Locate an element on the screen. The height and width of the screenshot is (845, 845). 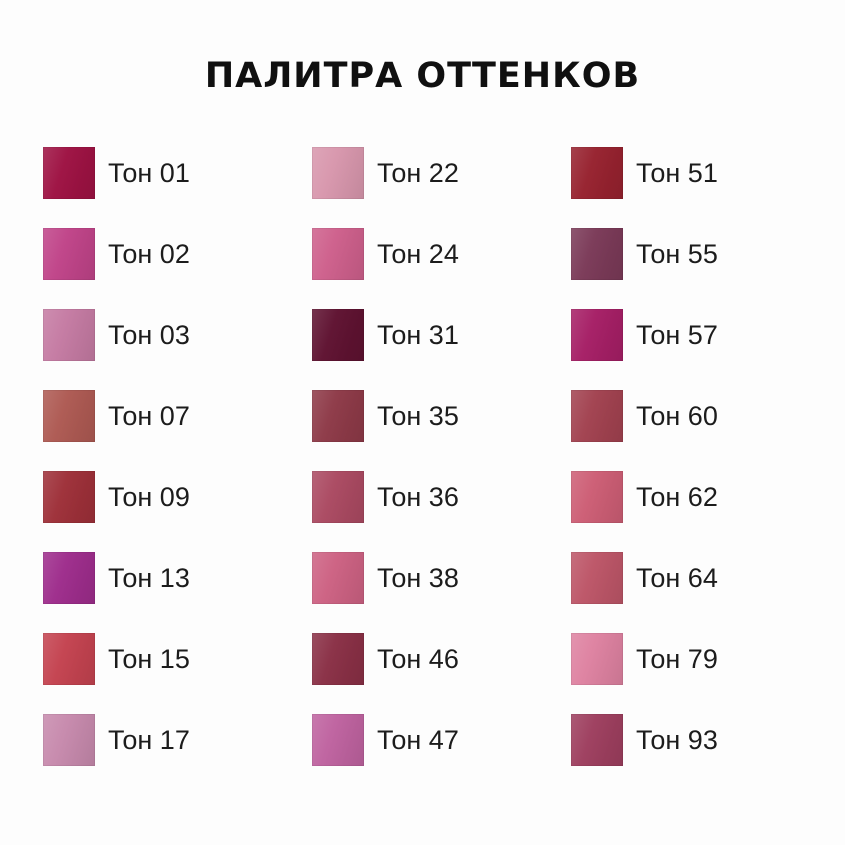
palette-item: Тон 24 is located at coordinates (441, 254).